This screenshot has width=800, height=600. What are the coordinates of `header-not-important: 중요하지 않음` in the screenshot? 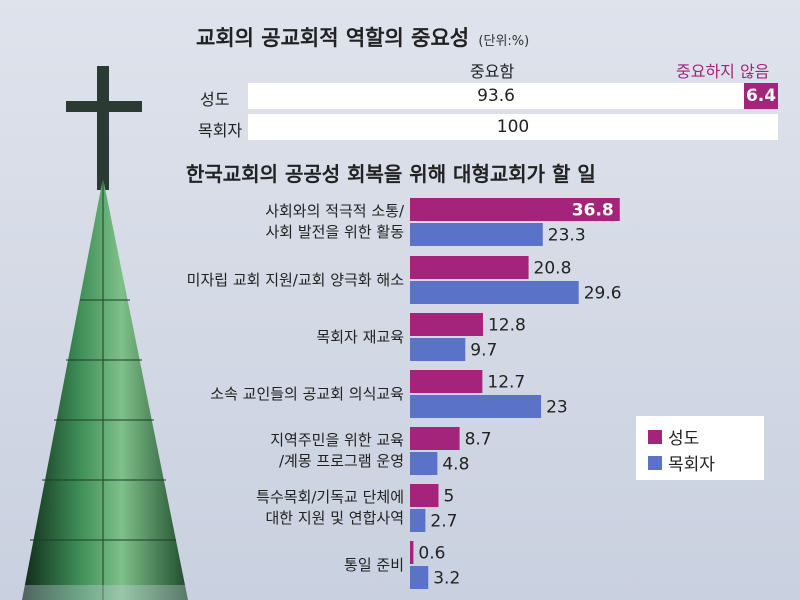 It's located at (723, 71).